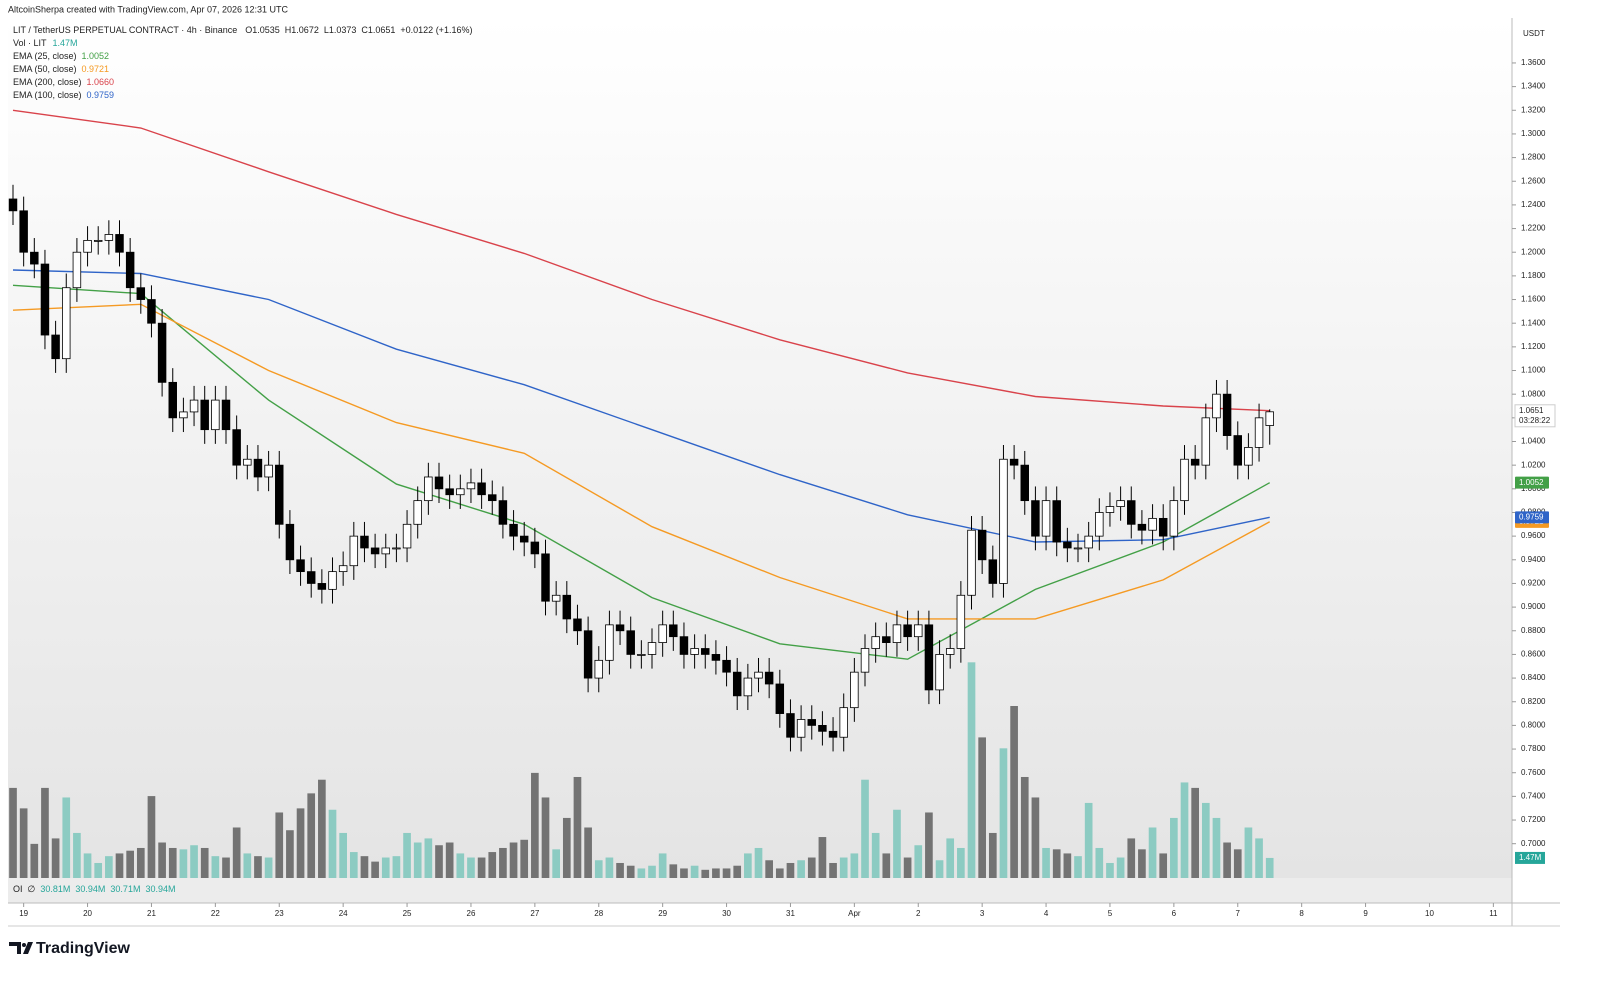 This screenshot has width=1600, height=992. I want to click on ohlc-value: 1.0672, so click(305, 30).